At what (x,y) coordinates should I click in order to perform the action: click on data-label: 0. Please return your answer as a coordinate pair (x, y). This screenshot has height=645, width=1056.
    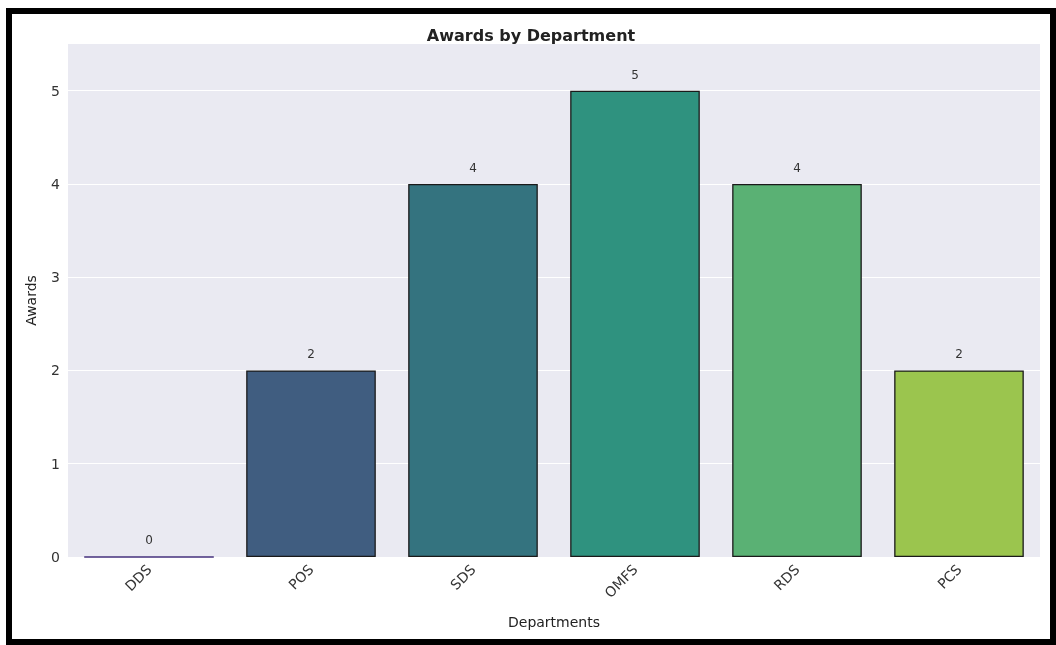
    Looking at the image, I should click on (149, 540).